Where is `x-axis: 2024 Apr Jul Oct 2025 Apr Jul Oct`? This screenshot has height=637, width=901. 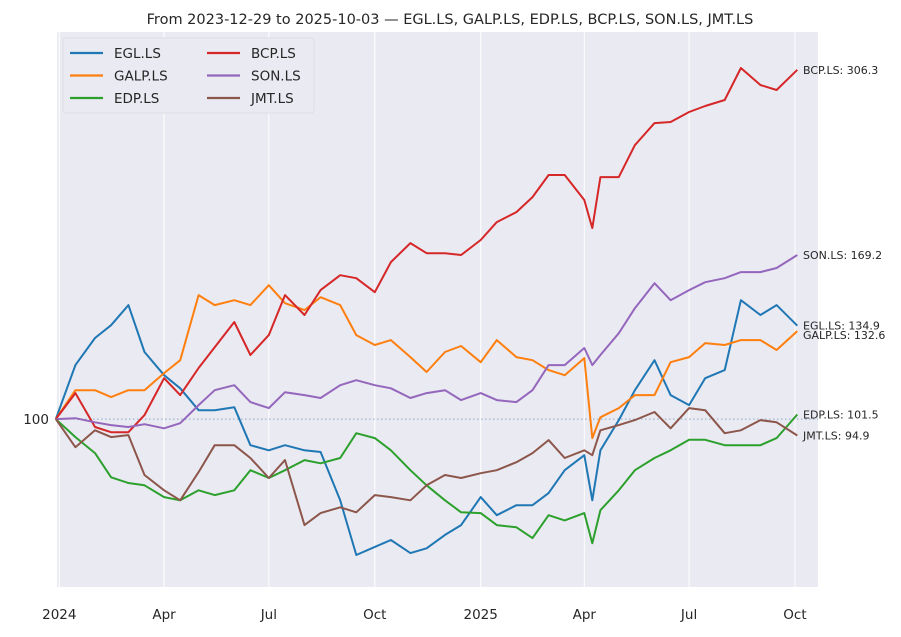 x-axis: 2024 Apr Jul Oct 2025 Apr Jul Oct is located at coordinates (424, 615).